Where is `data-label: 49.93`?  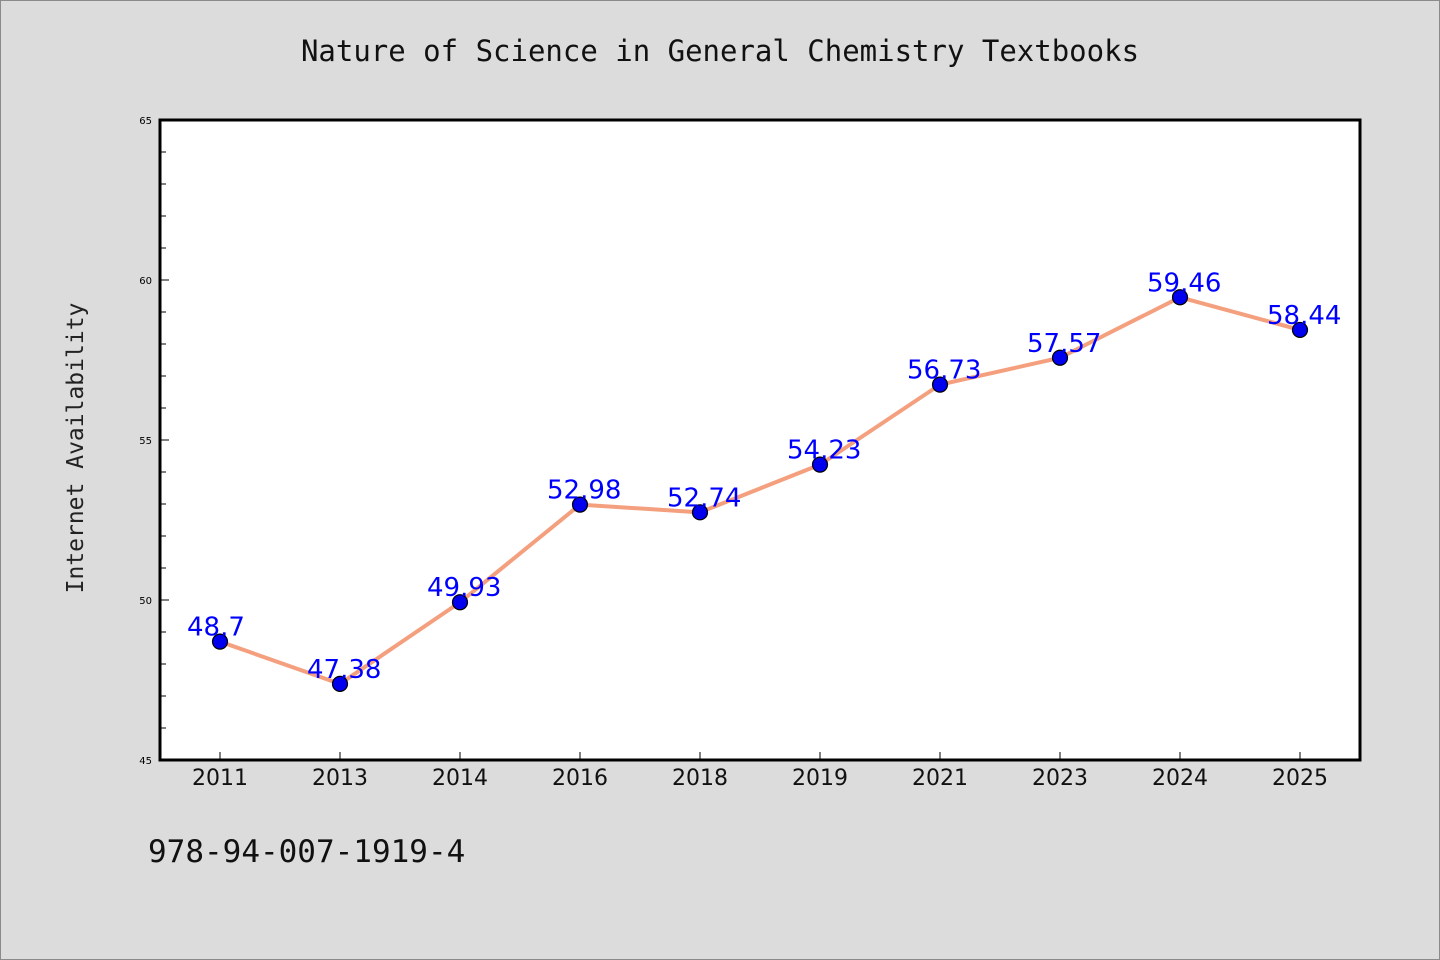
data-label: 49.93 is located at coordinates (464, 588).